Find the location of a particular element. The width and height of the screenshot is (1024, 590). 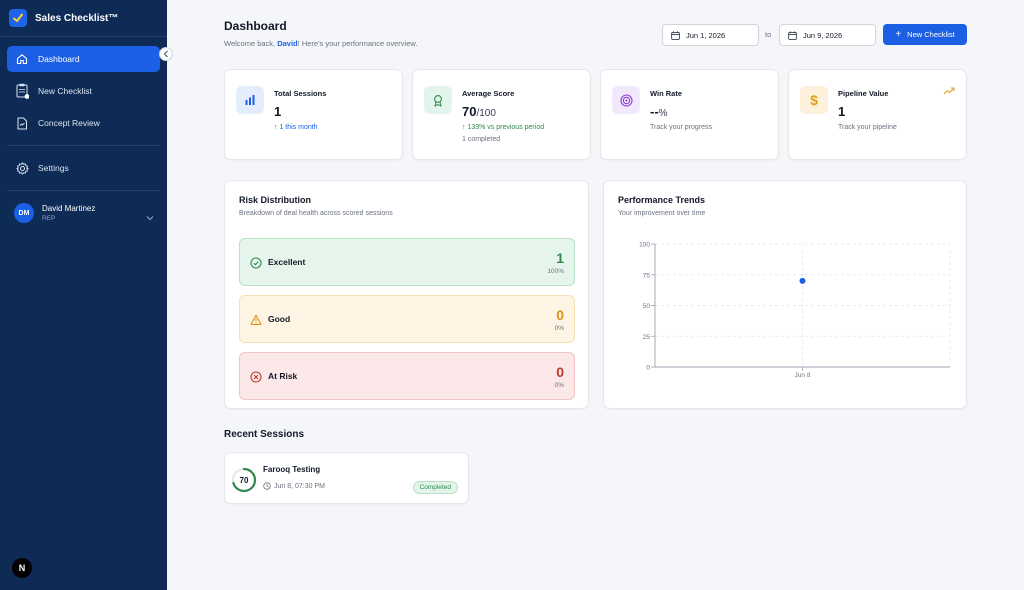

trending-up-icon is located at coordinates (949, 91).